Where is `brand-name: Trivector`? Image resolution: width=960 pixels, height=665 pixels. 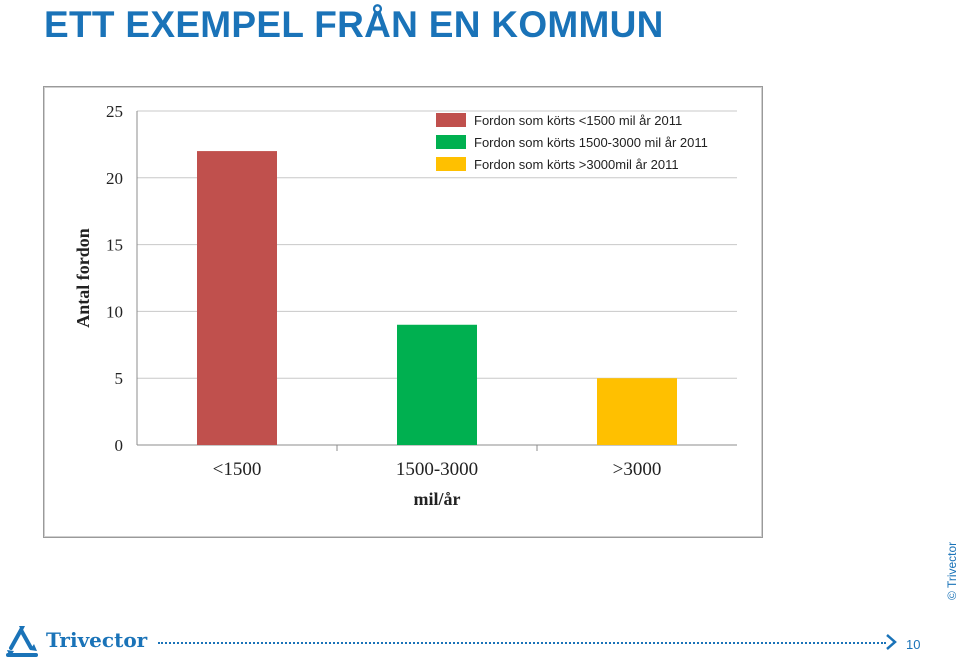
brand-name: Trivector is located at coordinates (97, 640).